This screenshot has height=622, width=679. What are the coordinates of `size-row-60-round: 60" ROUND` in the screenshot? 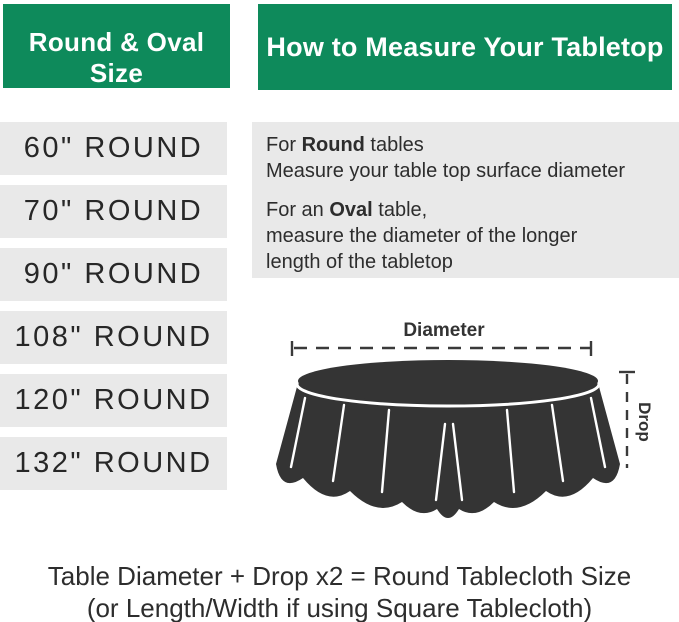 It's located at (113, 148).